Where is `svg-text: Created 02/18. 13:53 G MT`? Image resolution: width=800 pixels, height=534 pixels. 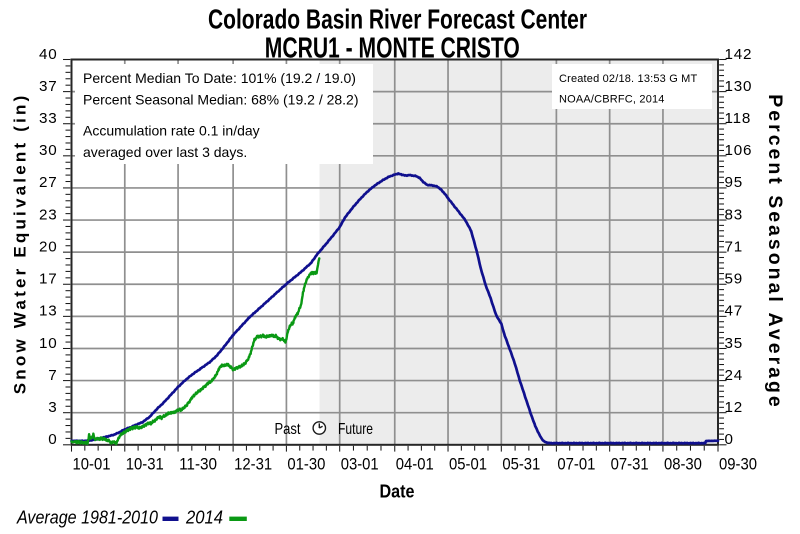 svg-text: Created 02/18. 13:53 G MT is located at coordinates (628, 79).